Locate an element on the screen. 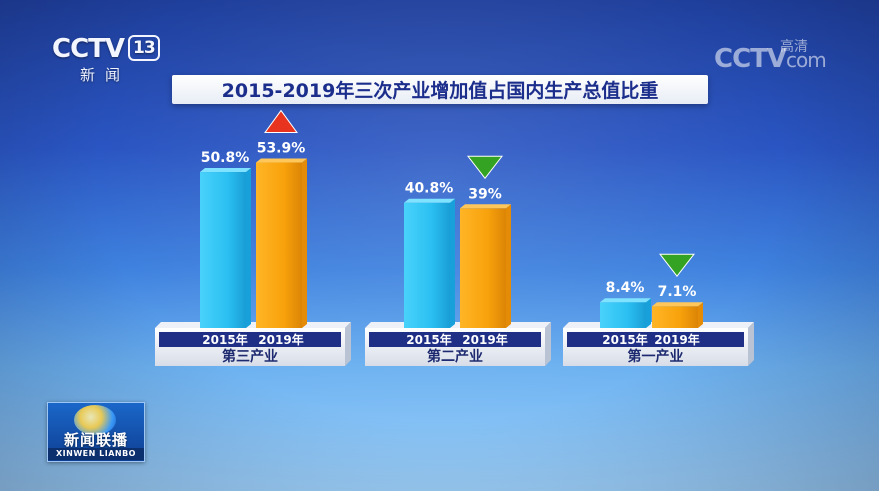 The image size is (879, 491). program-logo: 新闻联播 XINWEN LIANBO is located at coordinates (96, 432).